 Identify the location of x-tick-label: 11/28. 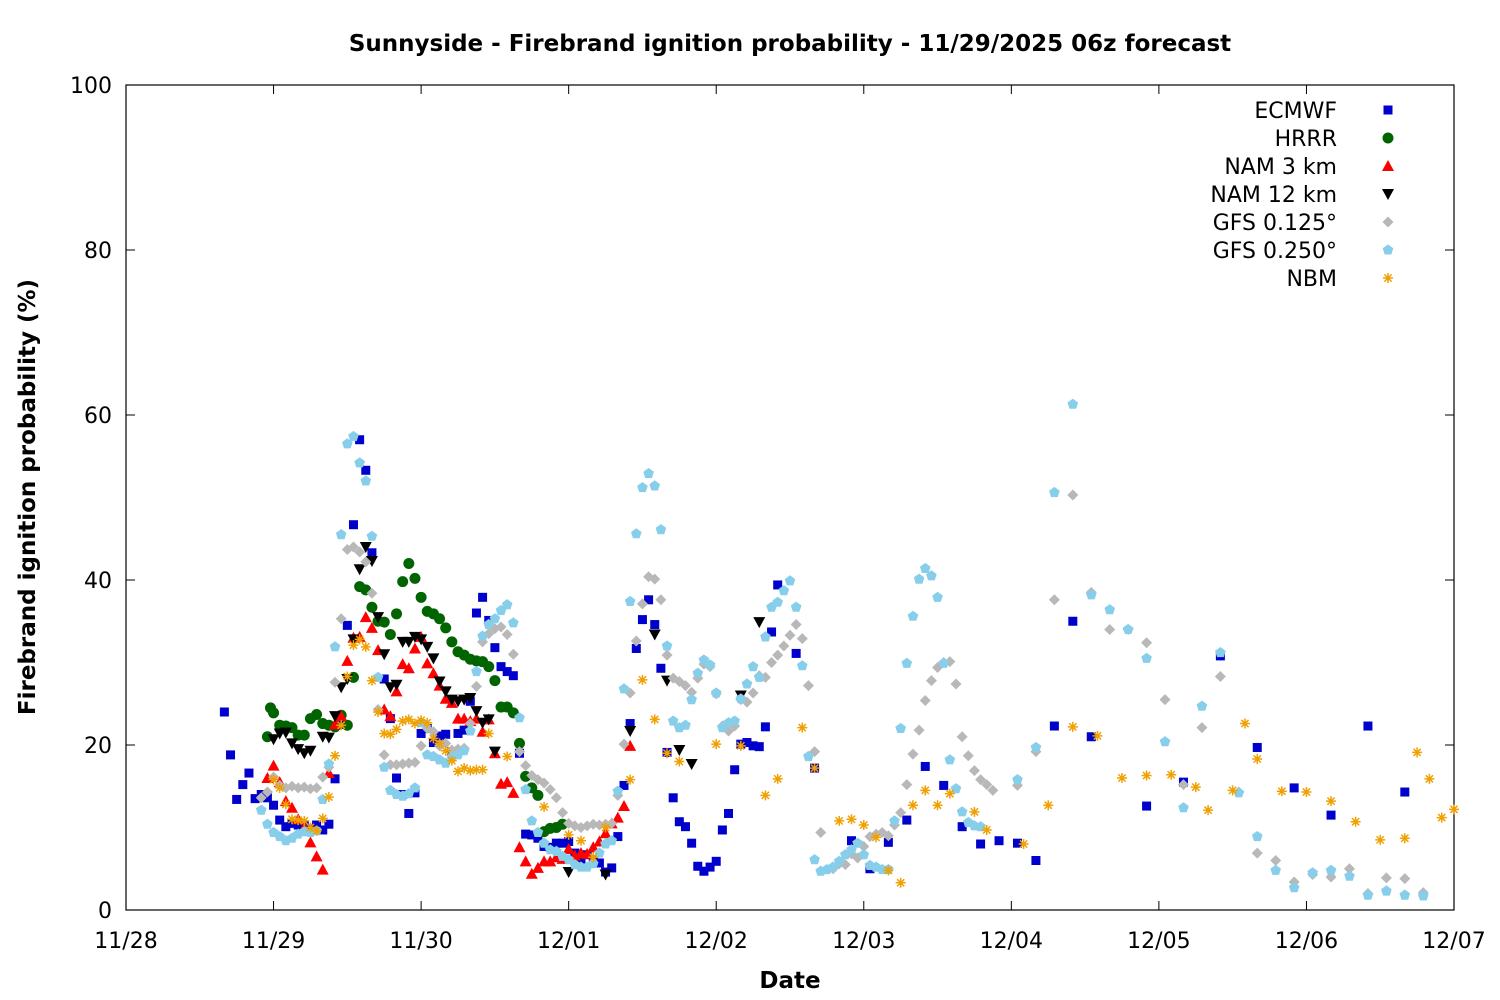
(125, 941).